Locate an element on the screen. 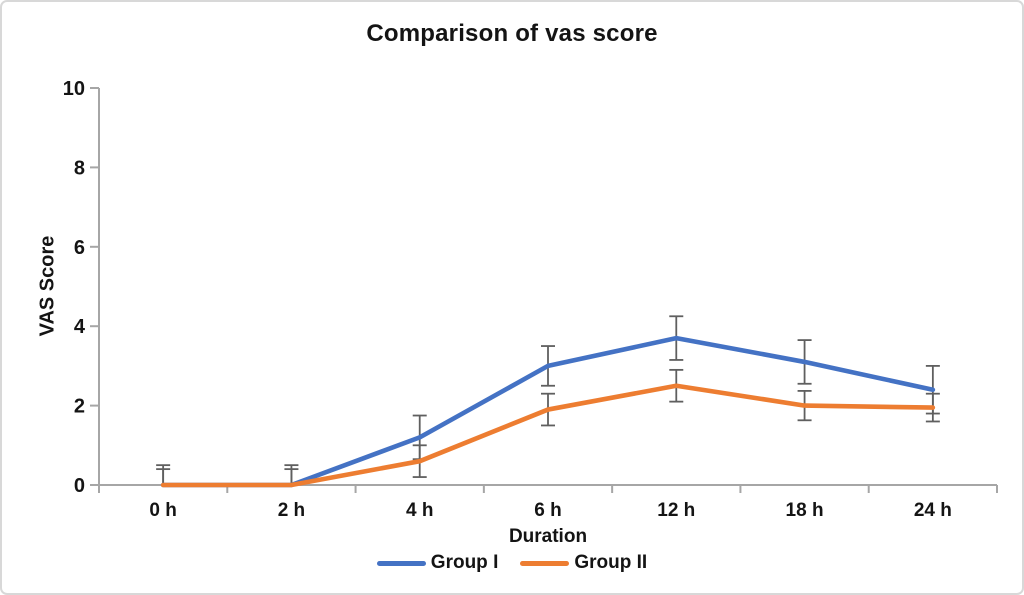 Image resolution: width=1024 pixels, height=595 pixels. legend-item-group-ii: Group II is located at coordinates (583, 563).